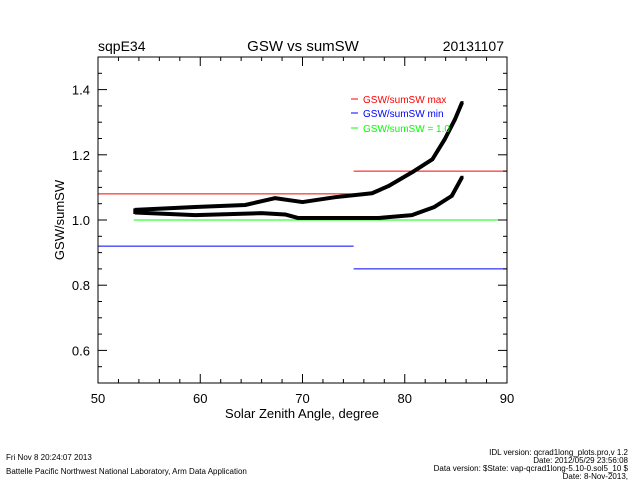  Describe the element at coordinates (302, 413) in the screenshot. I see `x-axis-label: Solar Zenith Angle, degree` at that location.